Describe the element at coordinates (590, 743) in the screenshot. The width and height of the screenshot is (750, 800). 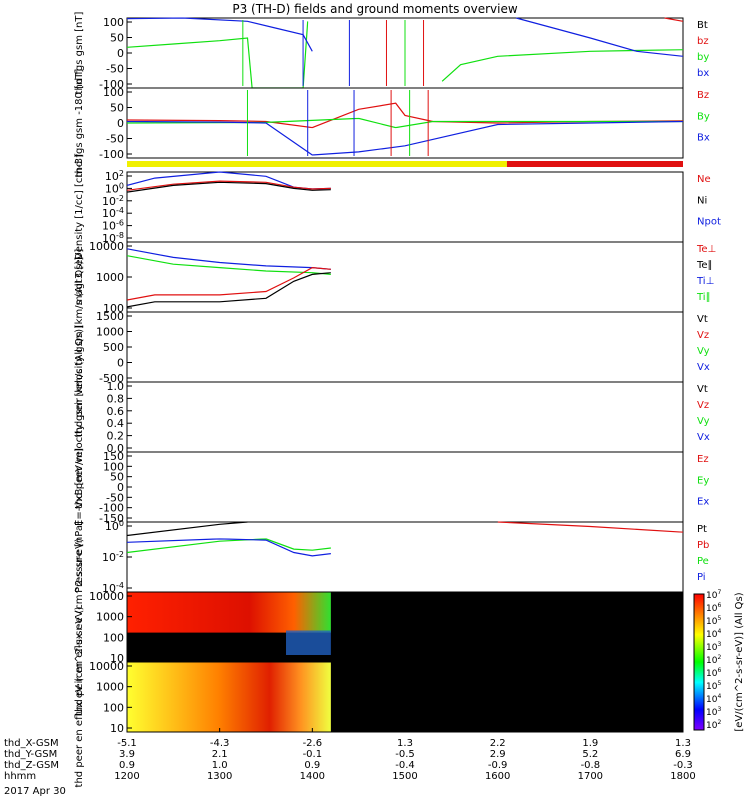
I see `ephemeris-value: 1.9` at that location.